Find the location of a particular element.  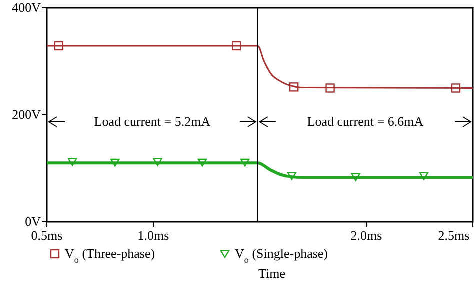

legend-label: V$_{o}$ (Three-phase) is located at coordinates (110, 255).